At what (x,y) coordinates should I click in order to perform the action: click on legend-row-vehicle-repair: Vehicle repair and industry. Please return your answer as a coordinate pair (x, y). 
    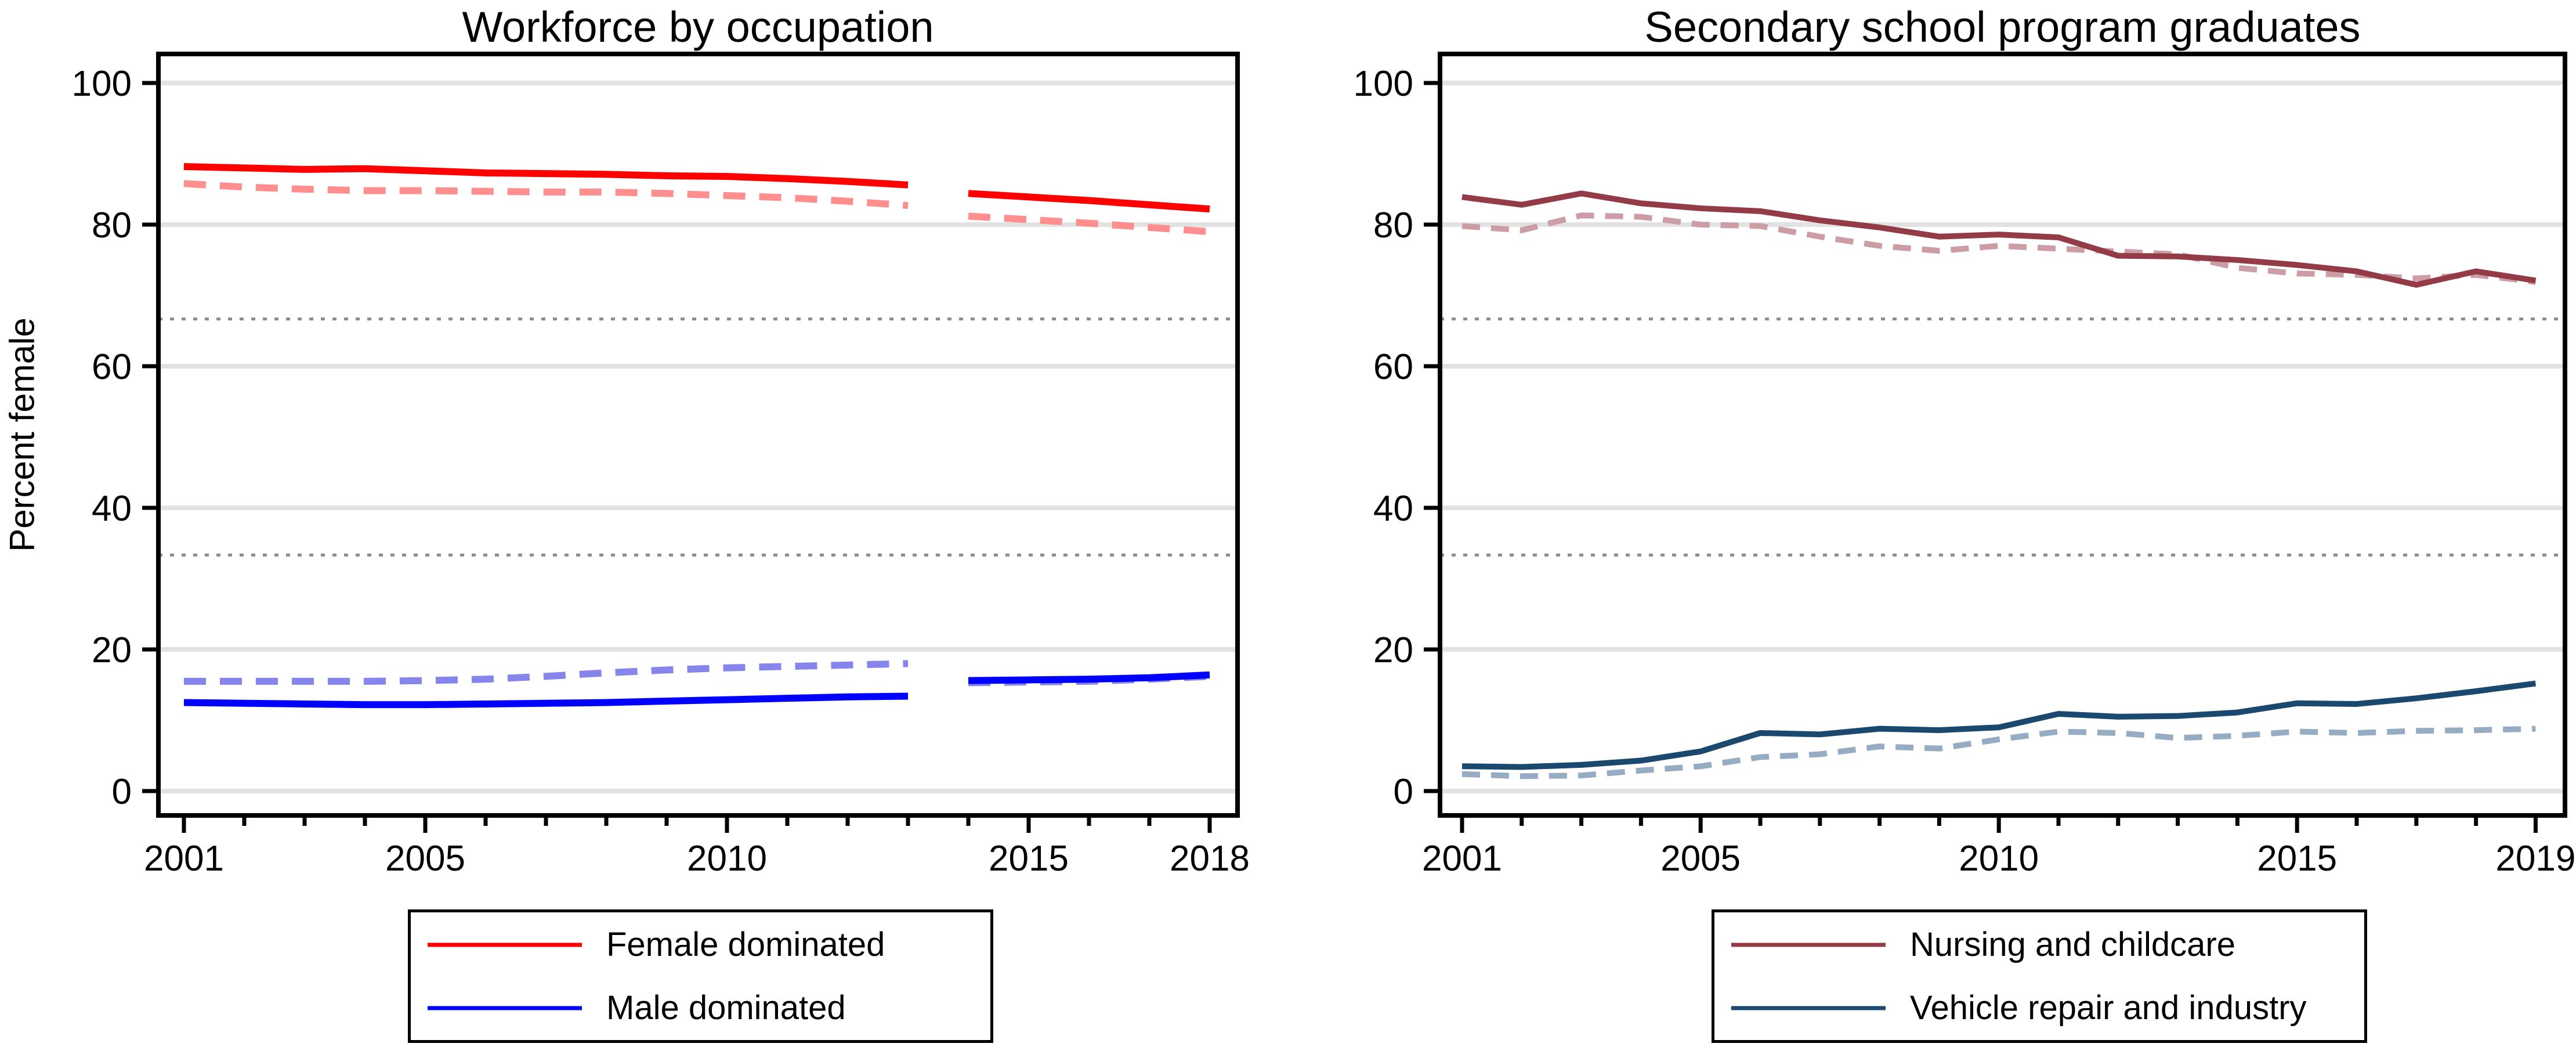
    Looking at the image, I should click on (2047, 1007).